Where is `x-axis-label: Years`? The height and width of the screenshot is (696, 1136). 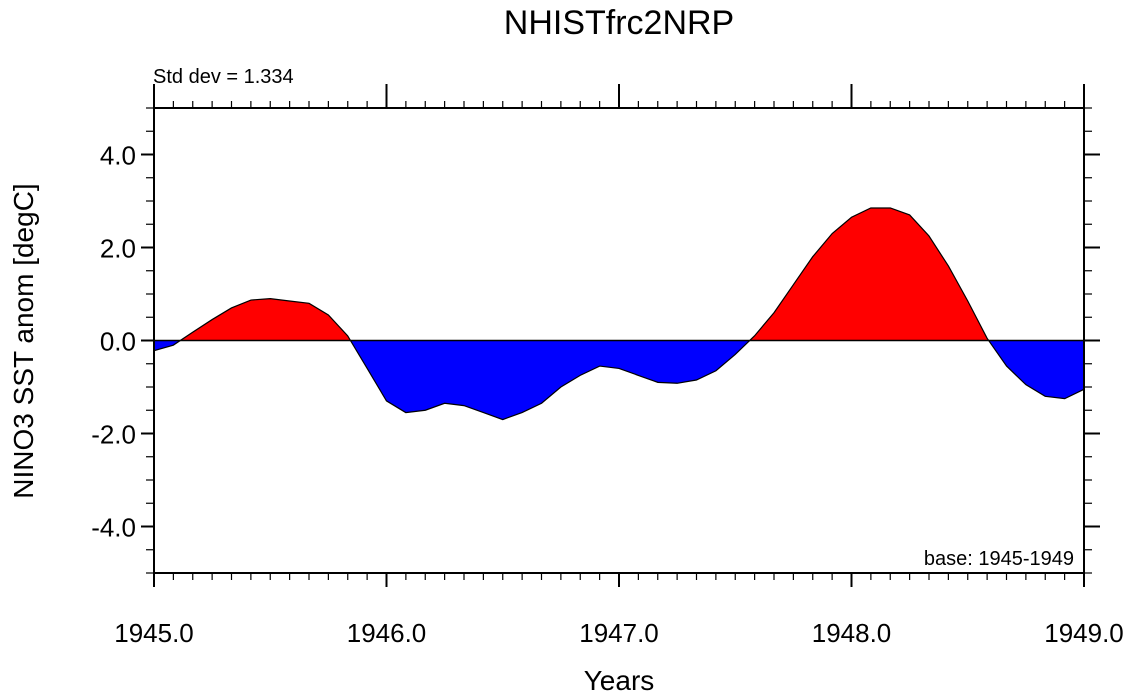 x-axis-label: Years is located at coordinates (619, 680).